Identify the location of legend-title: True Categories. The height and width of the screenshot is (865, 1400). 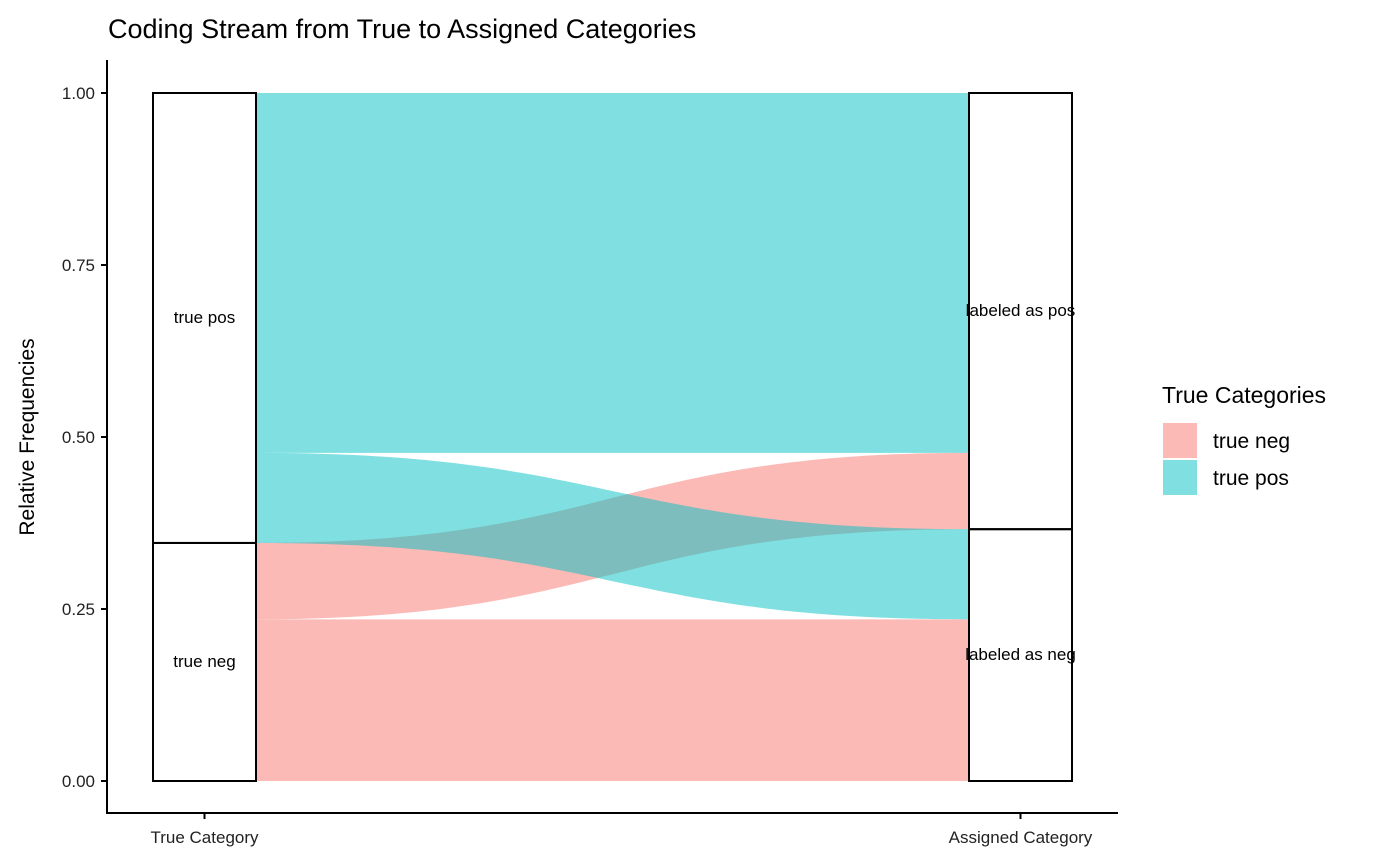
(1244, 395).